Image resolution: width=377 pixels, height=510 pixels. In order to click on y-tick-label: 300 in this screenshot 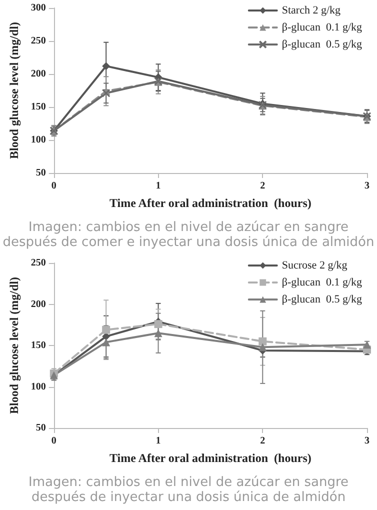, I will do `click(38, 8)`.